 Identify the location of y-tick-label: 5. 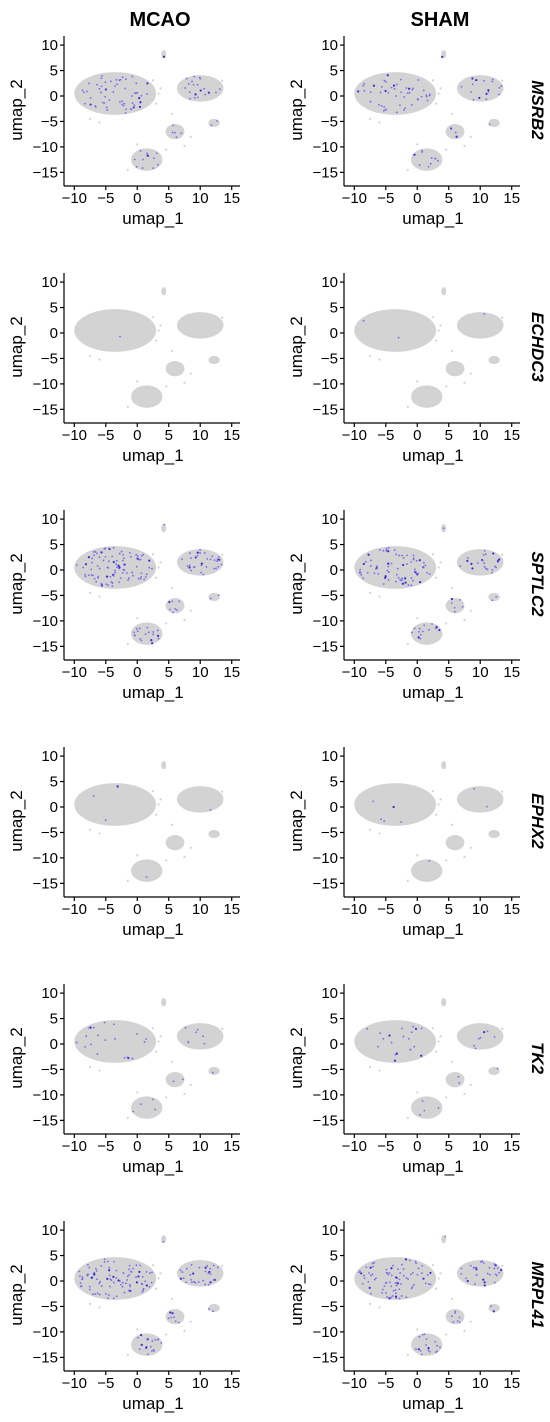
(334, 1019).